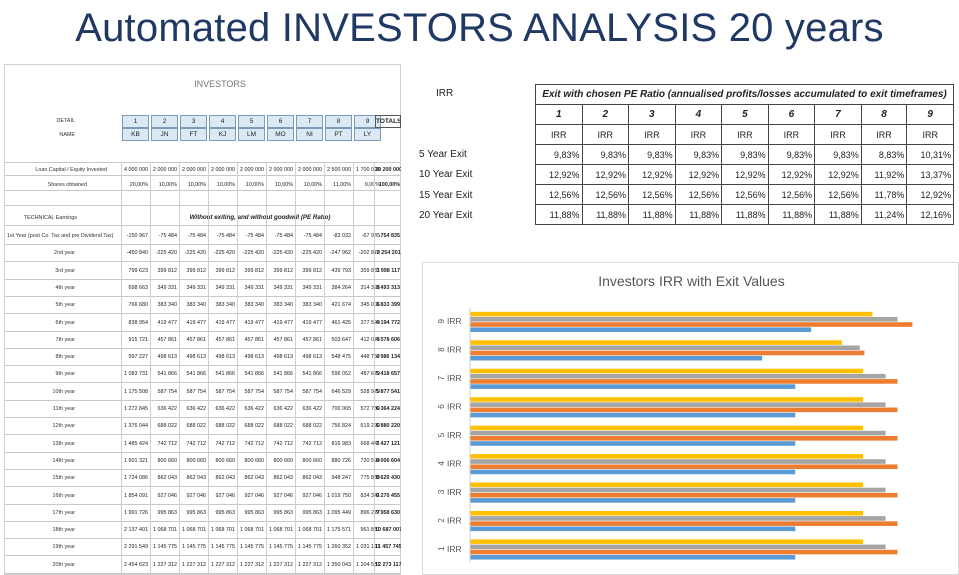 The image size is (959, 575). What do you see at coordinates (441, 520) in the screenshot?
I see `category-tick-label: 2` at bounding box center [441, 520].